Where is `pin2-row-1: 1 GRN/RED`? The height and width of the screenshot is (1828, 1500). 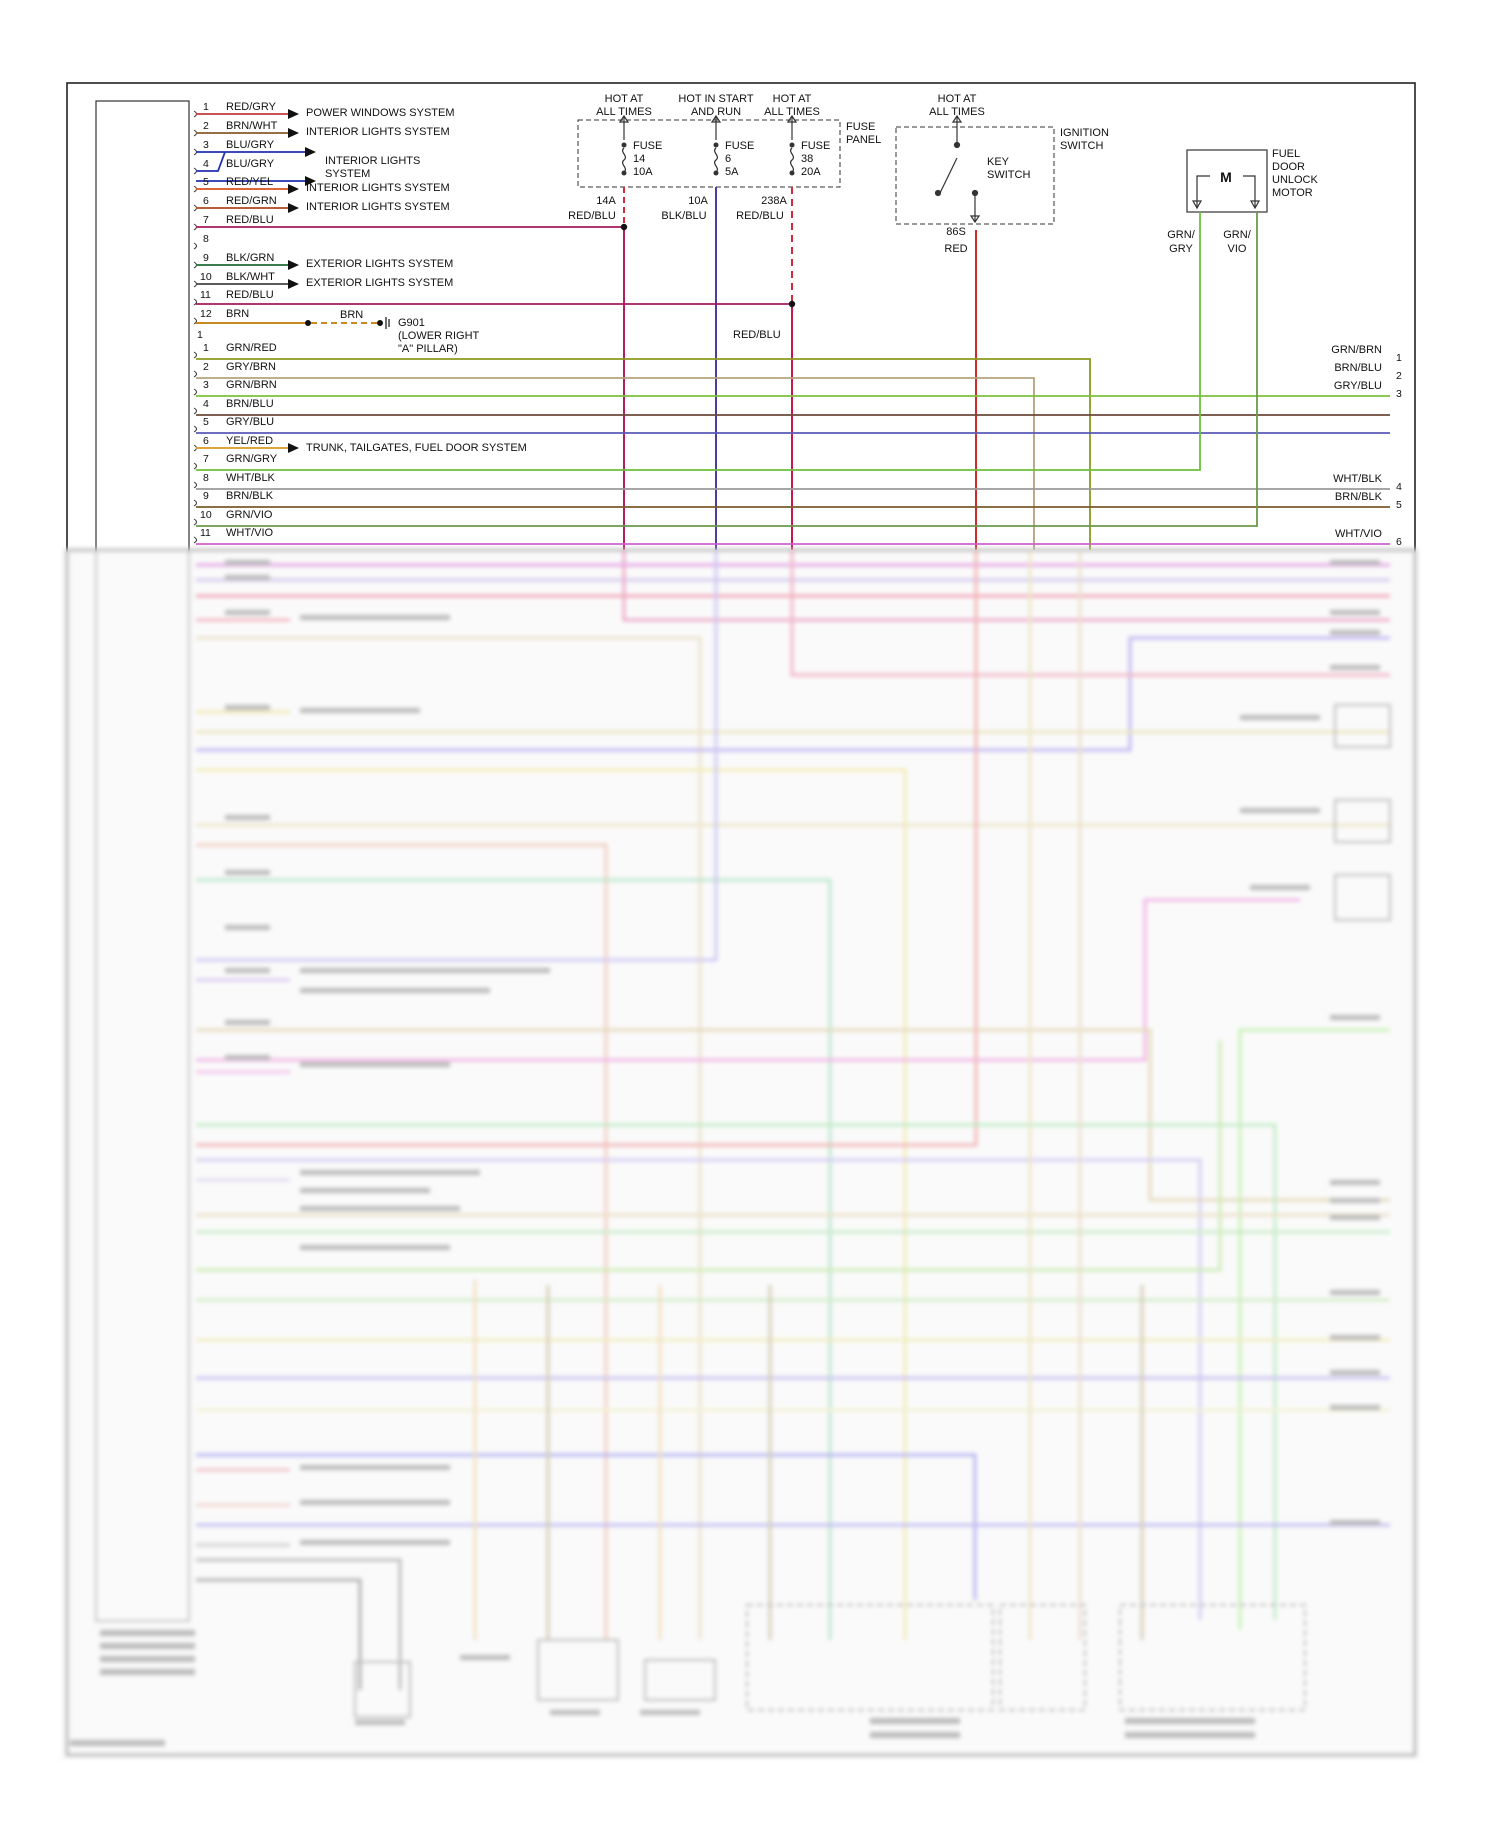 pin2-row-1: 1 GRN/RED is located at coordinates (642, 446).